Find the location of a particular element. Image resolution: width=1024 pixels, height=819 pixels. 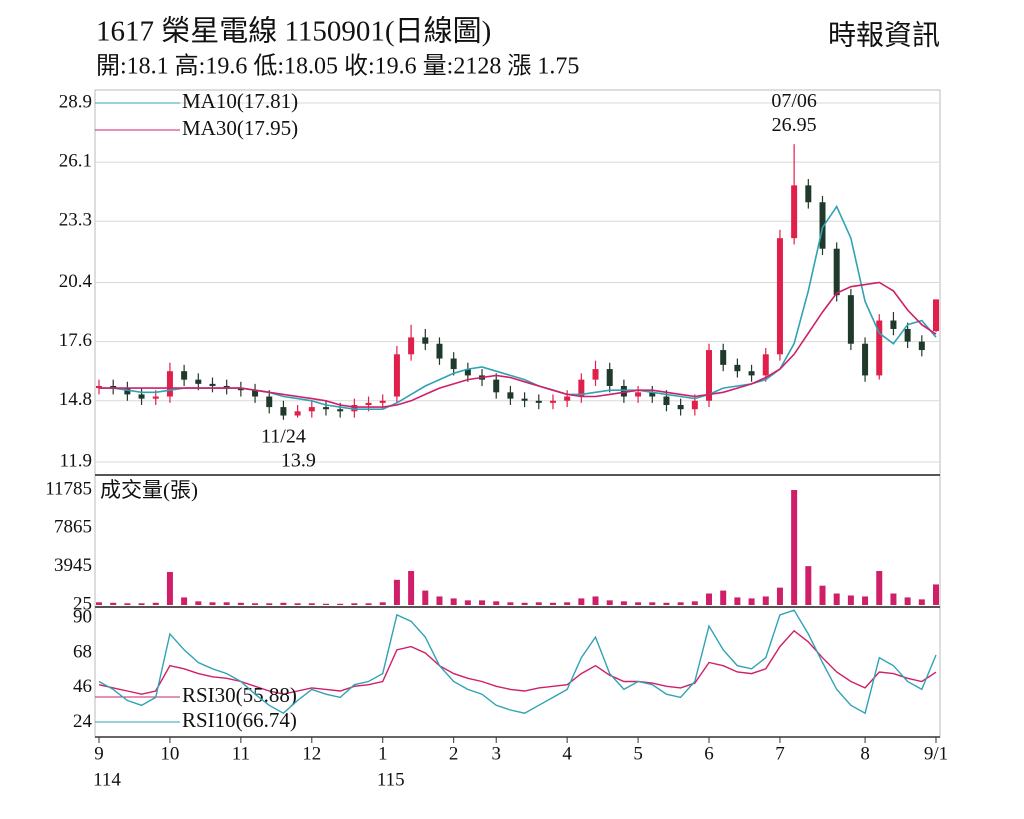

y-tick-label: 68 is located at coordinates (82, 651).